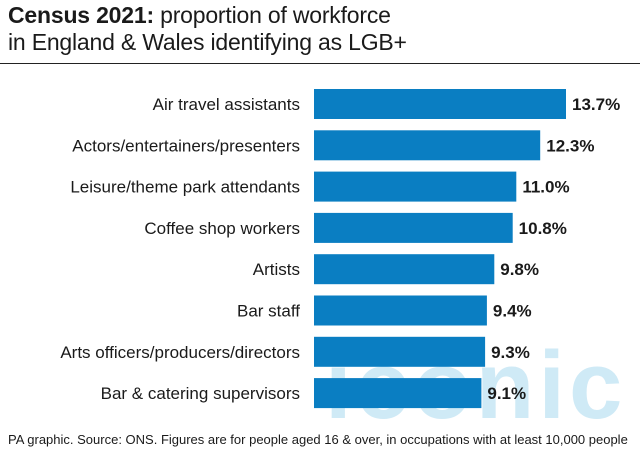 The image size is (640, 453). I want to click on value-label: 12.3%, so click(570, 145).